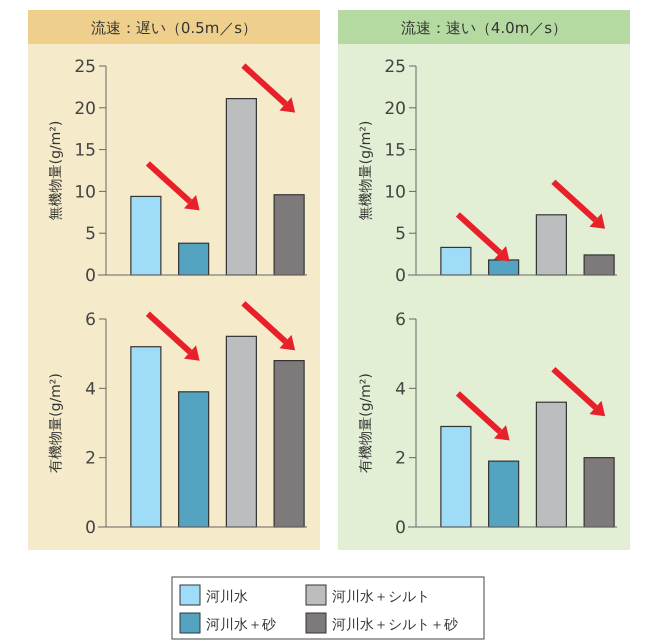 Image resolution: width=647 pixels, height=641 pixels. Describe the element at coordinates (227, 597) in the screenshot. I see `legend-label: 河川水` at that location.